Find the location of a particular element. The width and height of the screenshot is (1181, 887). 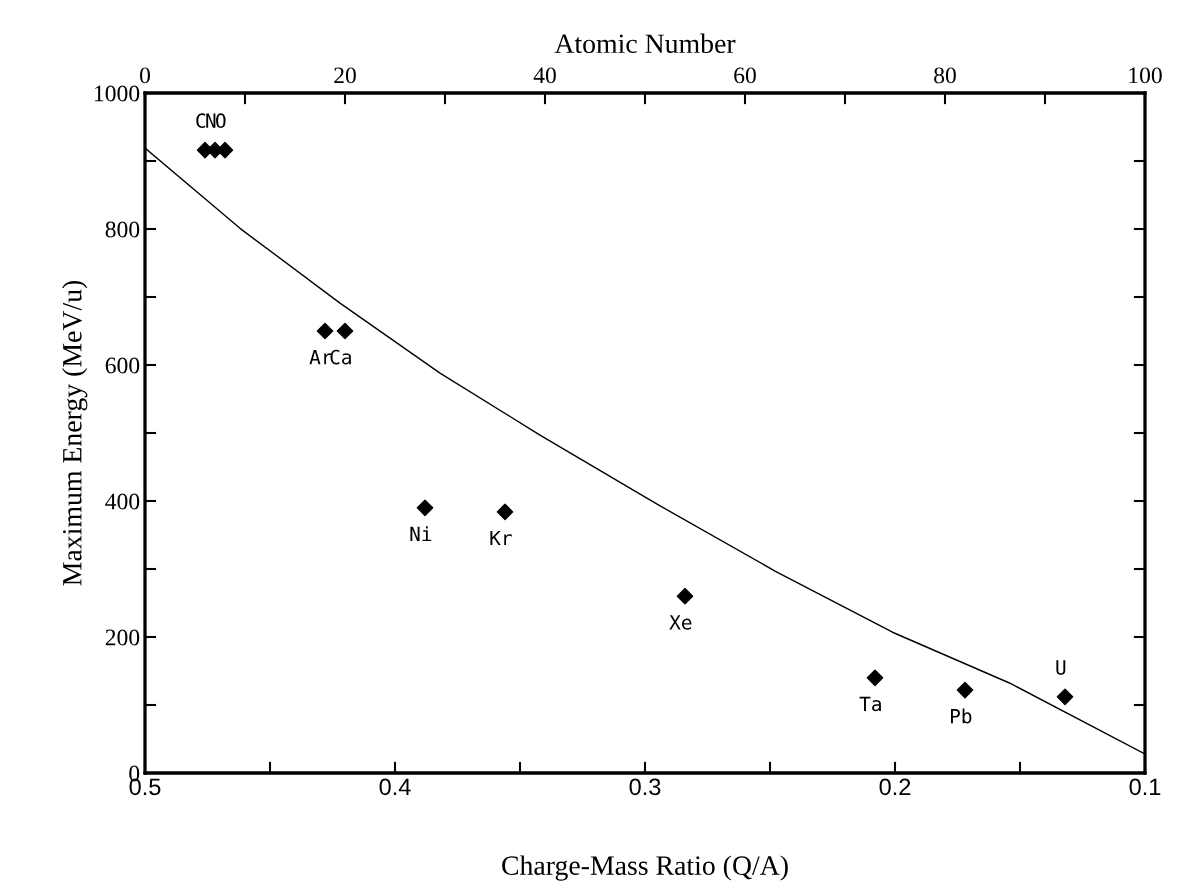

x2-tick-label: 40 is located at coordinates (544, 75).